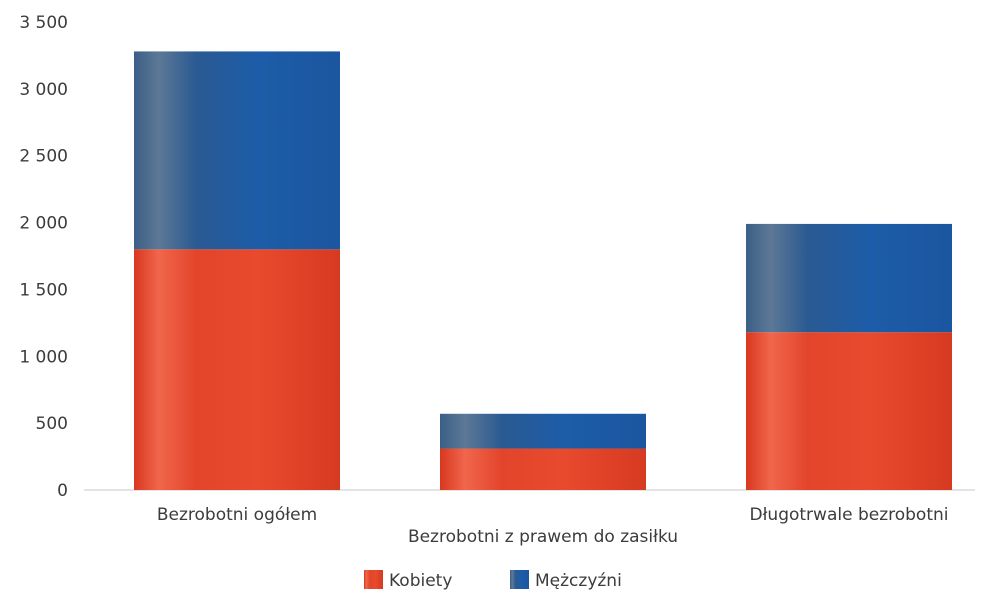 This screenshot has height=600, width=987. I want to click on category-label: Długotrwale bezrobotni, so click(849, 515).